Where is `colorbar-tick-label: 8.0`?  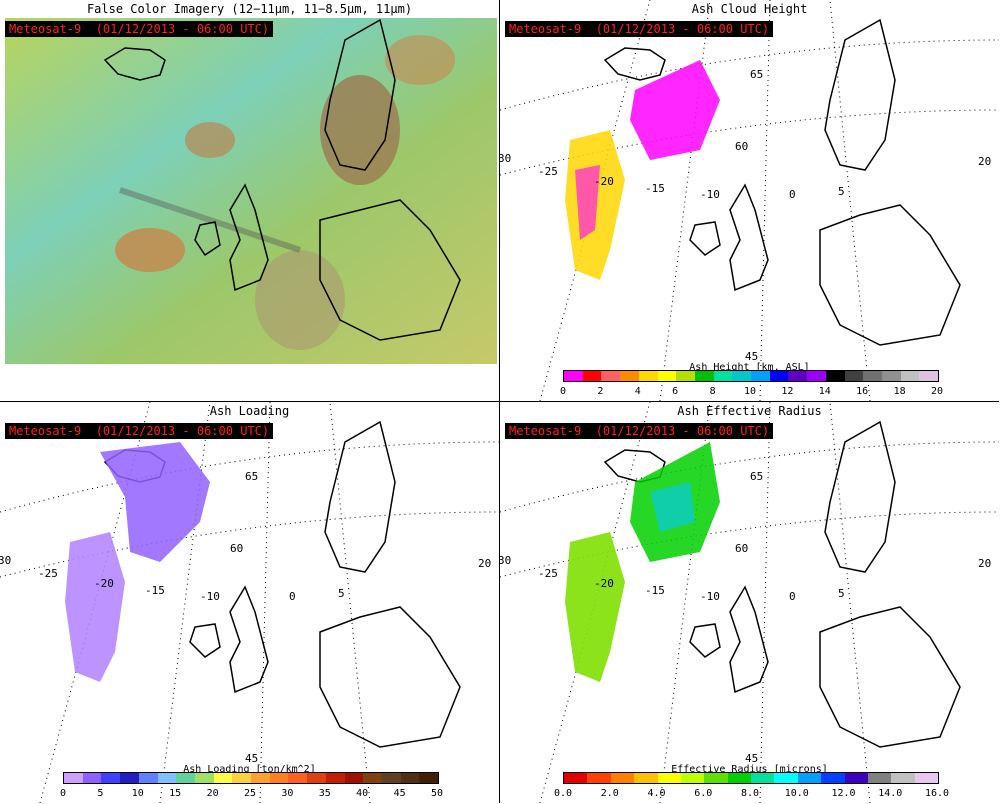
colorbar-tick-label: 8.0 is located at coordinates (750, 793).